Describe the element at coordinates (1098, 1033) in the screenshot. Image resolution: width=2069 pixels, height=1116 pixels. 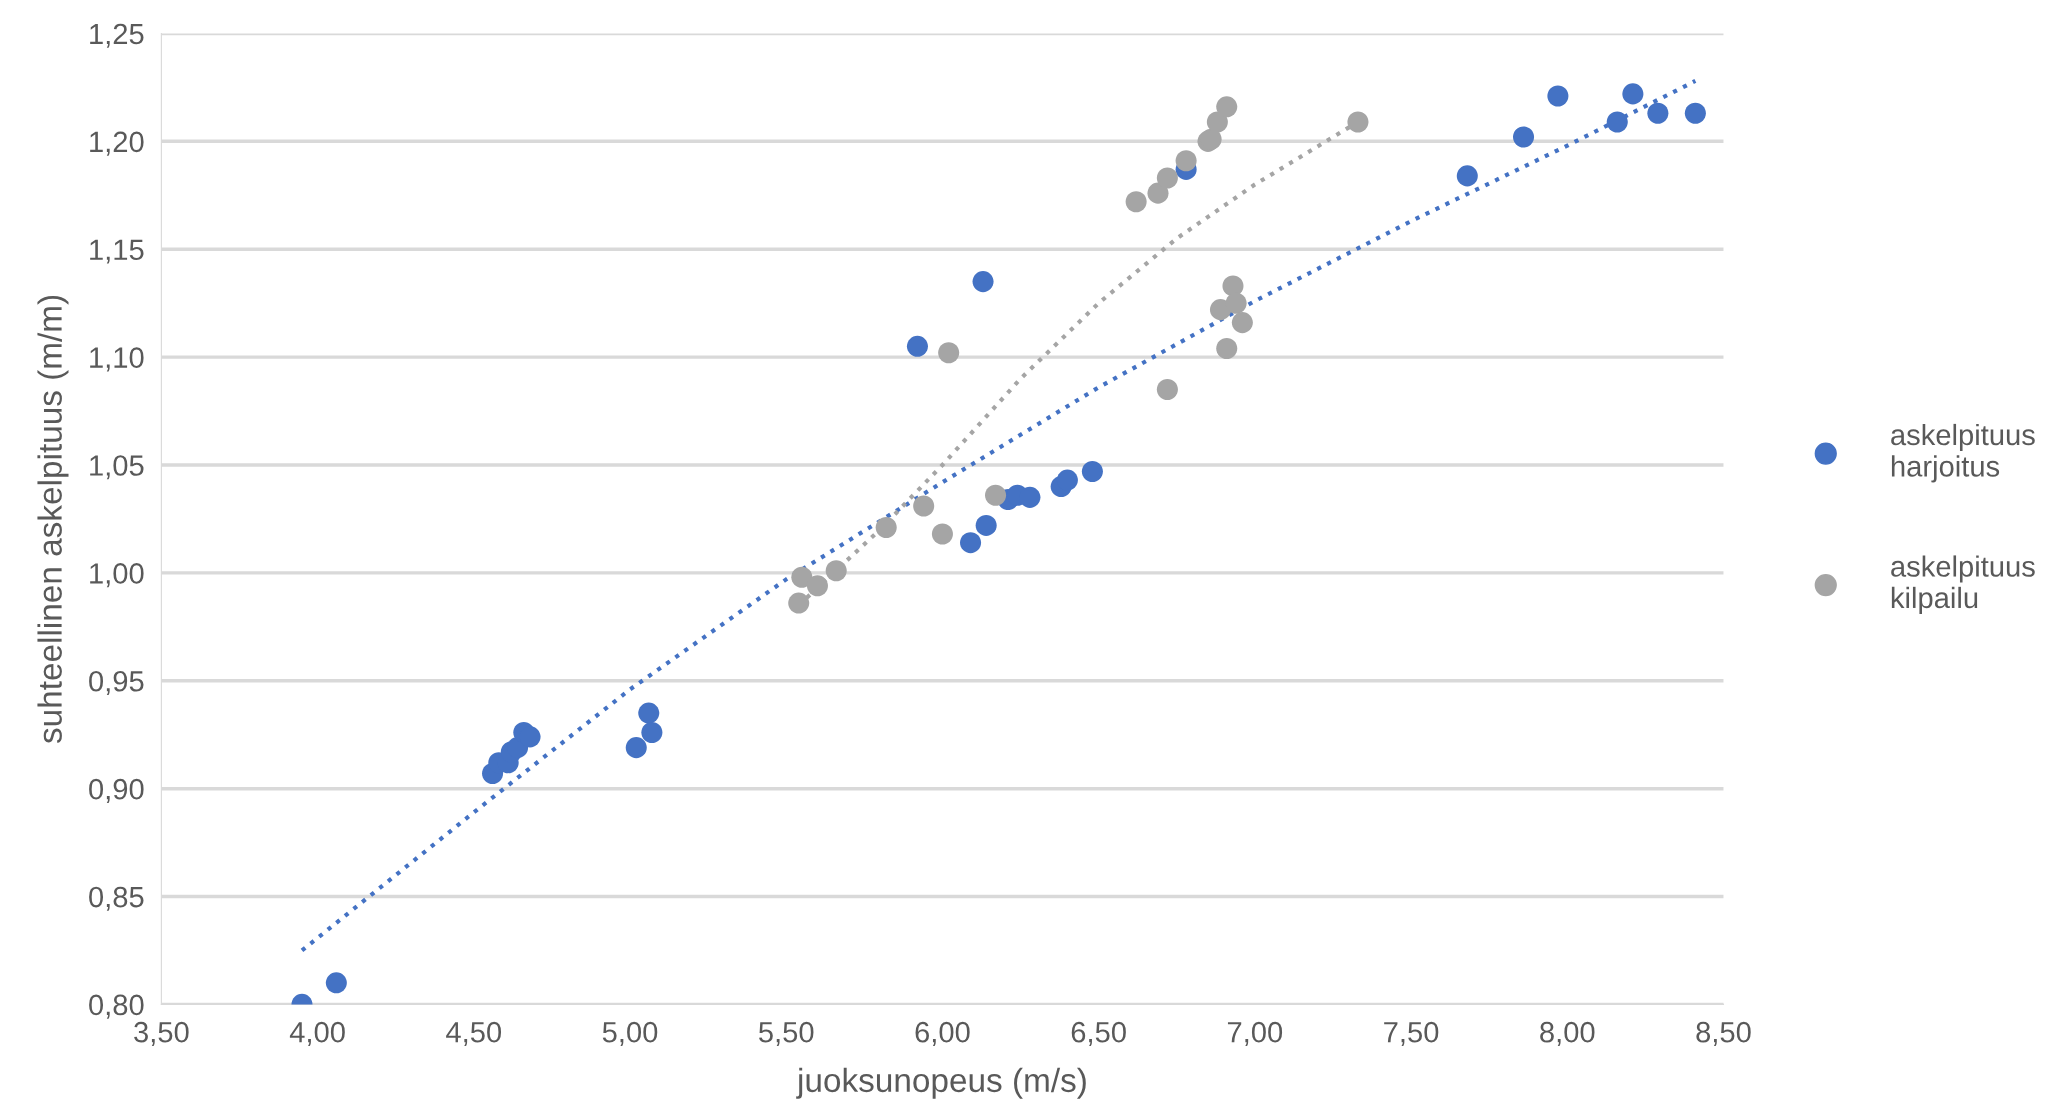
I see `x-tick-label: 6,50` at that location.